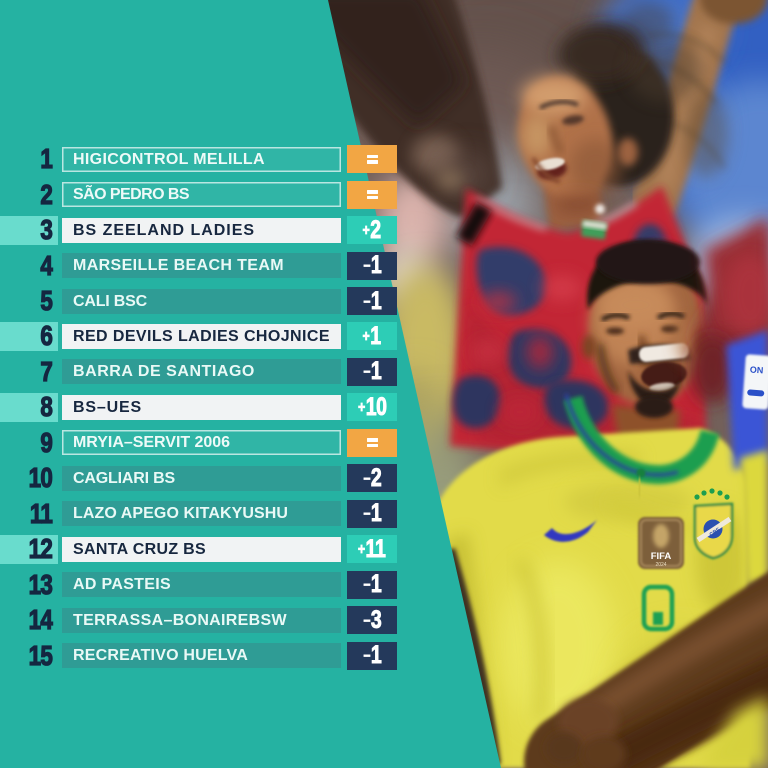 This screenshot has width=768, height=768. I want to click on svg-text: 2024, so click(660, 565).